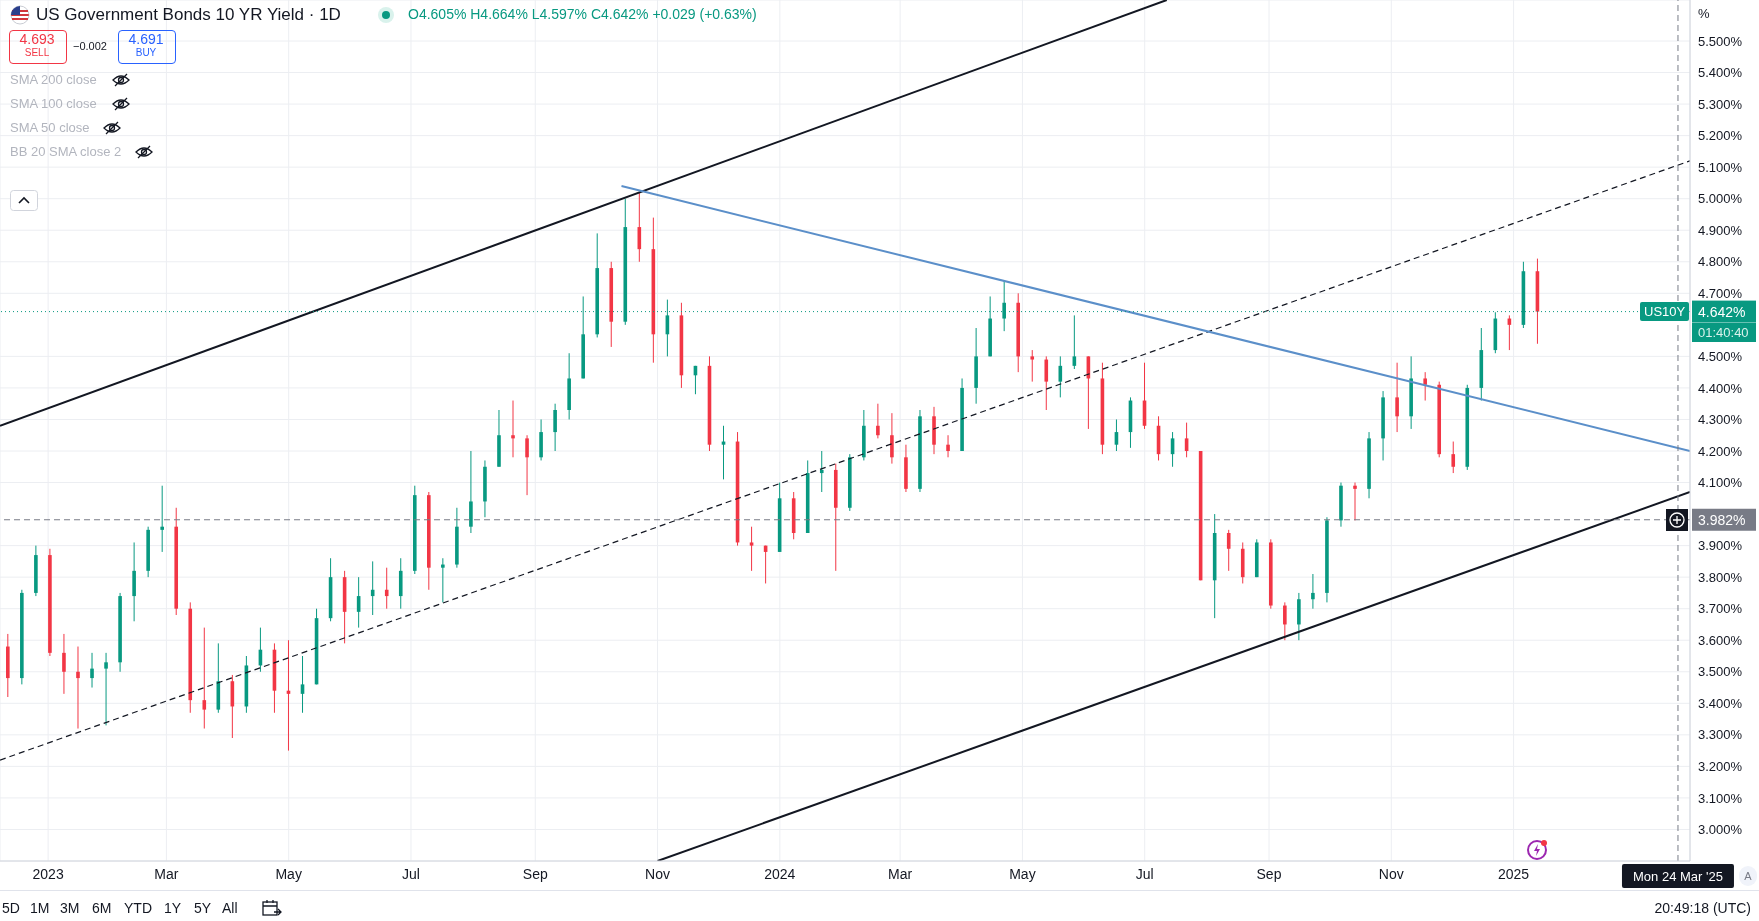 Image resolution: width=1759 pixels, height=921 pixels. Describe the element at coordinates (1720, 766) in the screenshot. I see `y-tick-label: 3.200%` at that location.